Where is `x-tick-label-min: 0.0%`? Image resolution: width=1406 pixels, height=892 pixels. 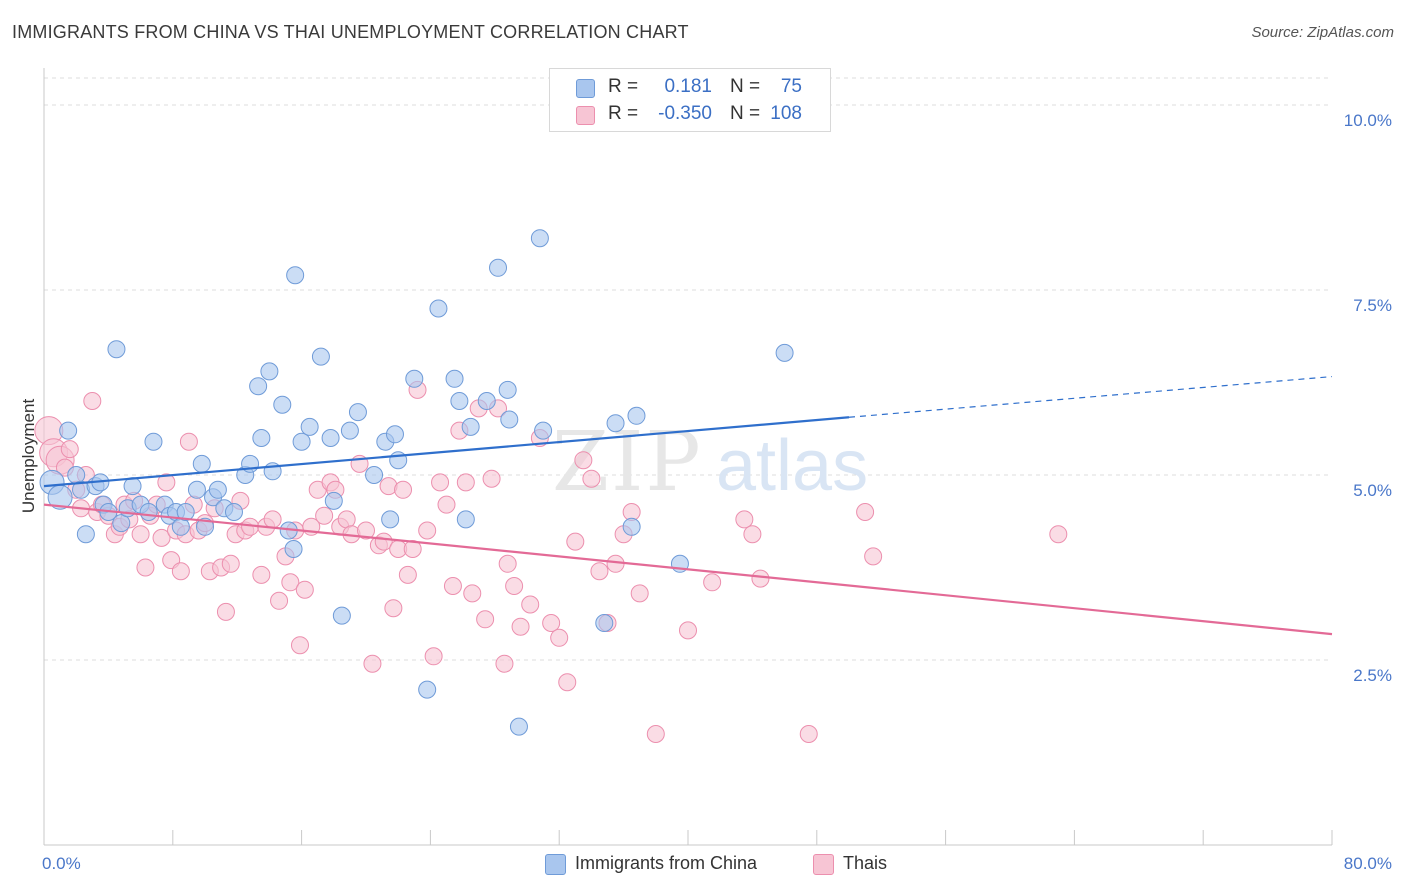 x-tick-label-min: 0.0% is located at coordinates (61, 863).